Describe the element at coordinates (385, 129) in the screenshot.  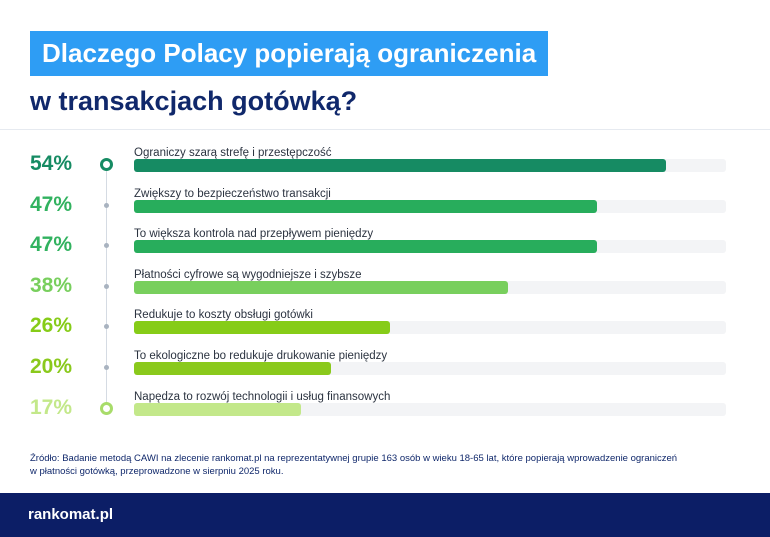
I see `header-divider` at that location.